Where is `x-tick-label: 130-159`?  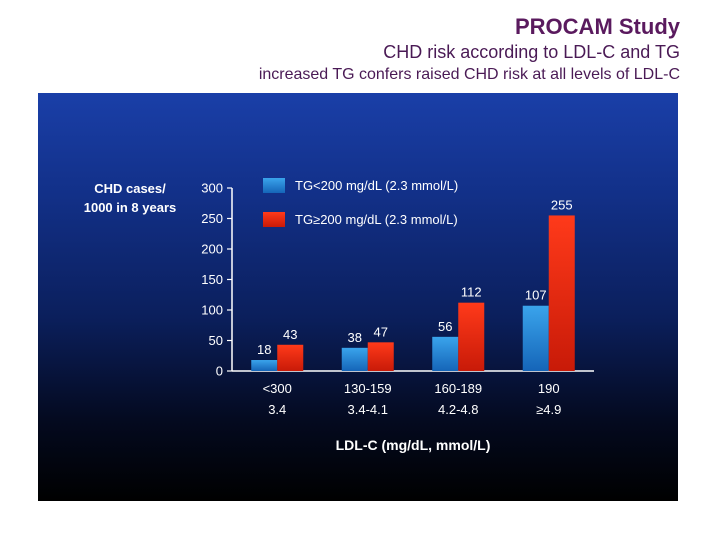
x-tick-label: 130-159 is located at coordinates (368, 388).